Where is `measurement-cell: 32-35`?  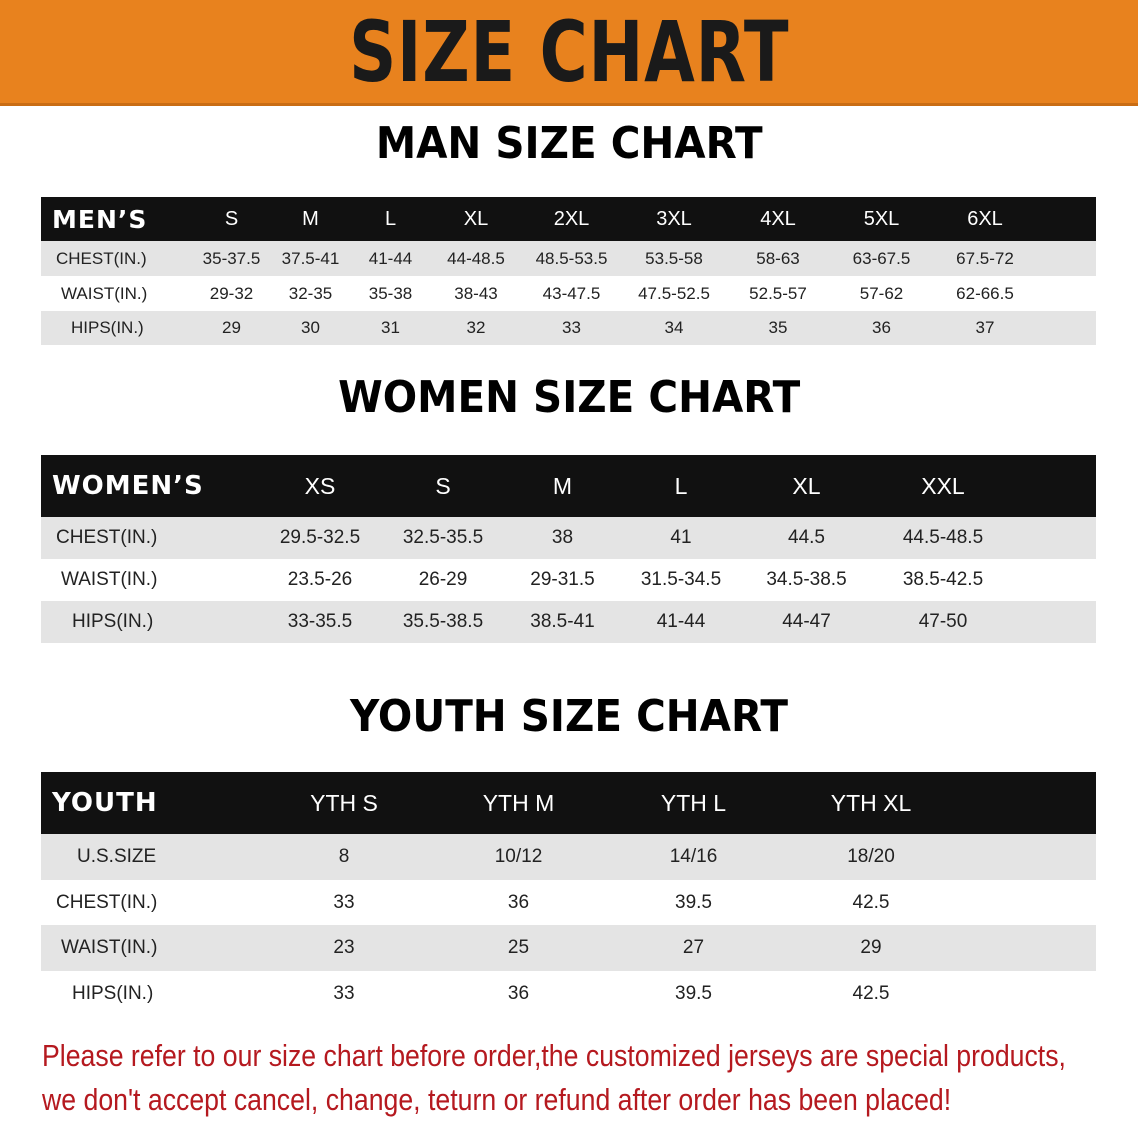 measurement-cell: 32-35 is located at coordinates (310, 293).